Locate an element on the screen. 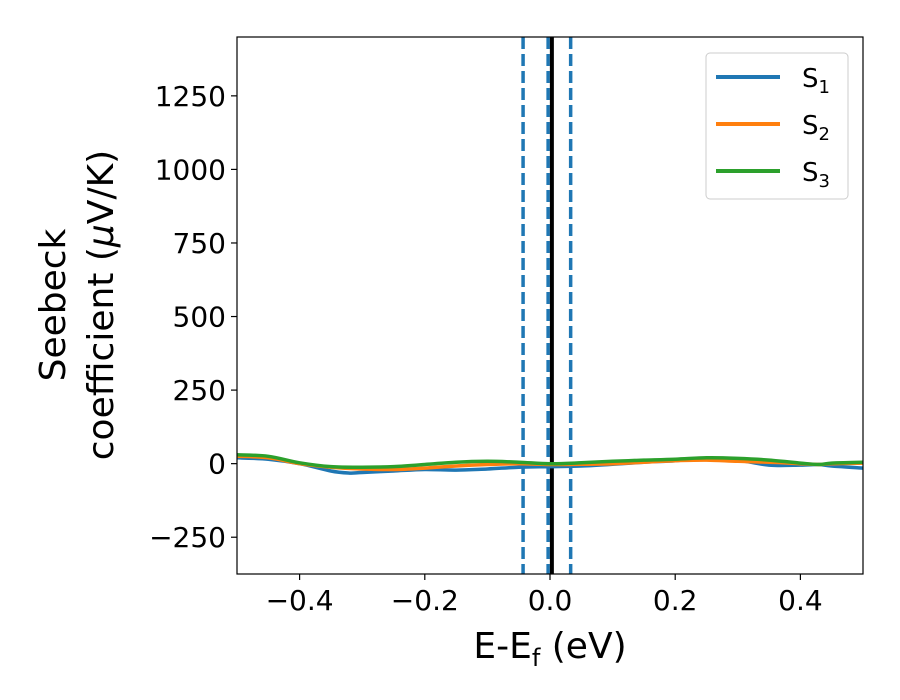 Image resolution: width=900 pixels, height=700 pixels. y-tick-label: 250 is located at coordinates (199, 390).